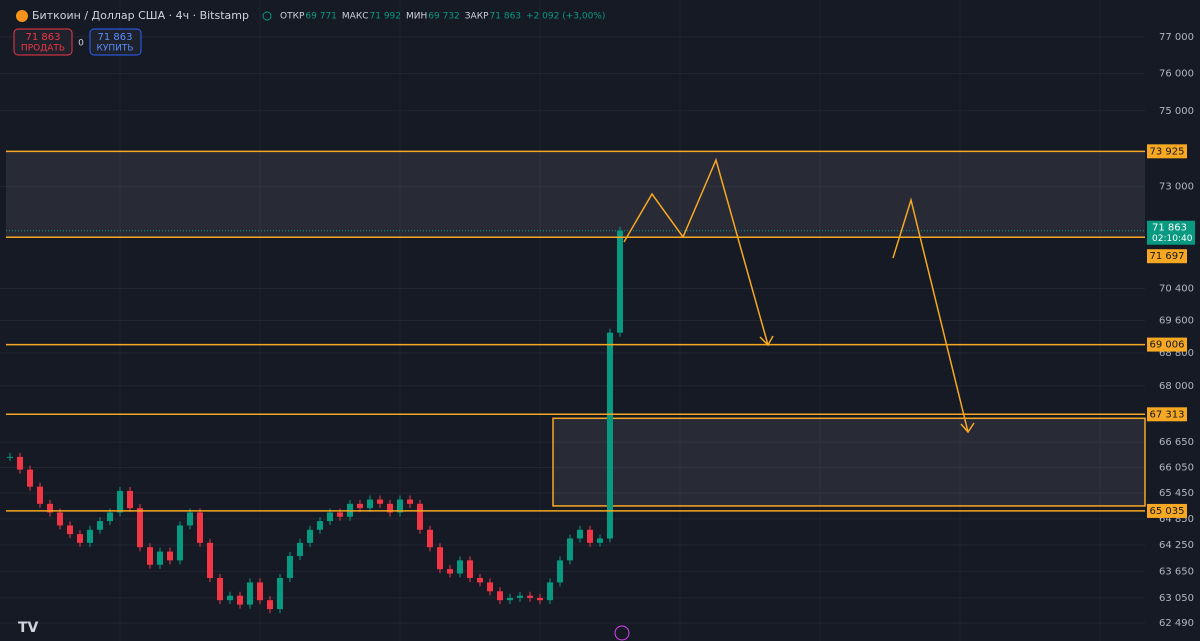 This screenshot has height=641, width=1200. Describe the element at coordinates (1176, 545) in the screenshot. I see `price-tick-label: 64 250` at that location.